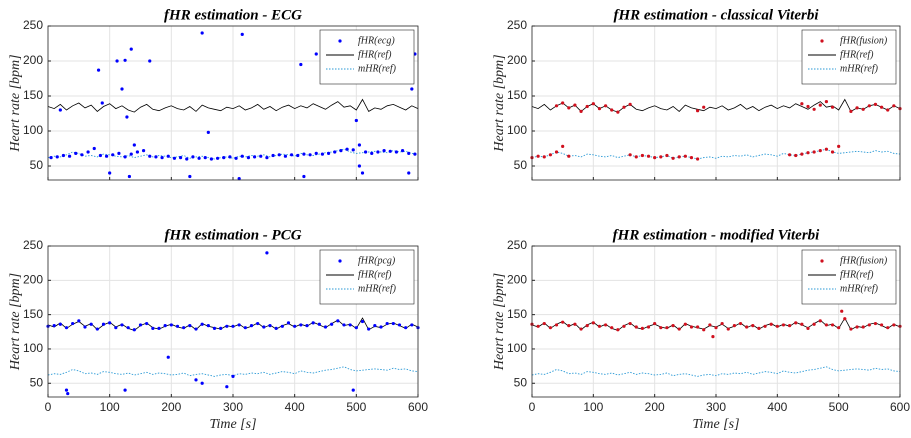 Image resolution: width=911 pixels, height=438 pixels. I want to click on y-tick-label: 100, so click(33, 130).